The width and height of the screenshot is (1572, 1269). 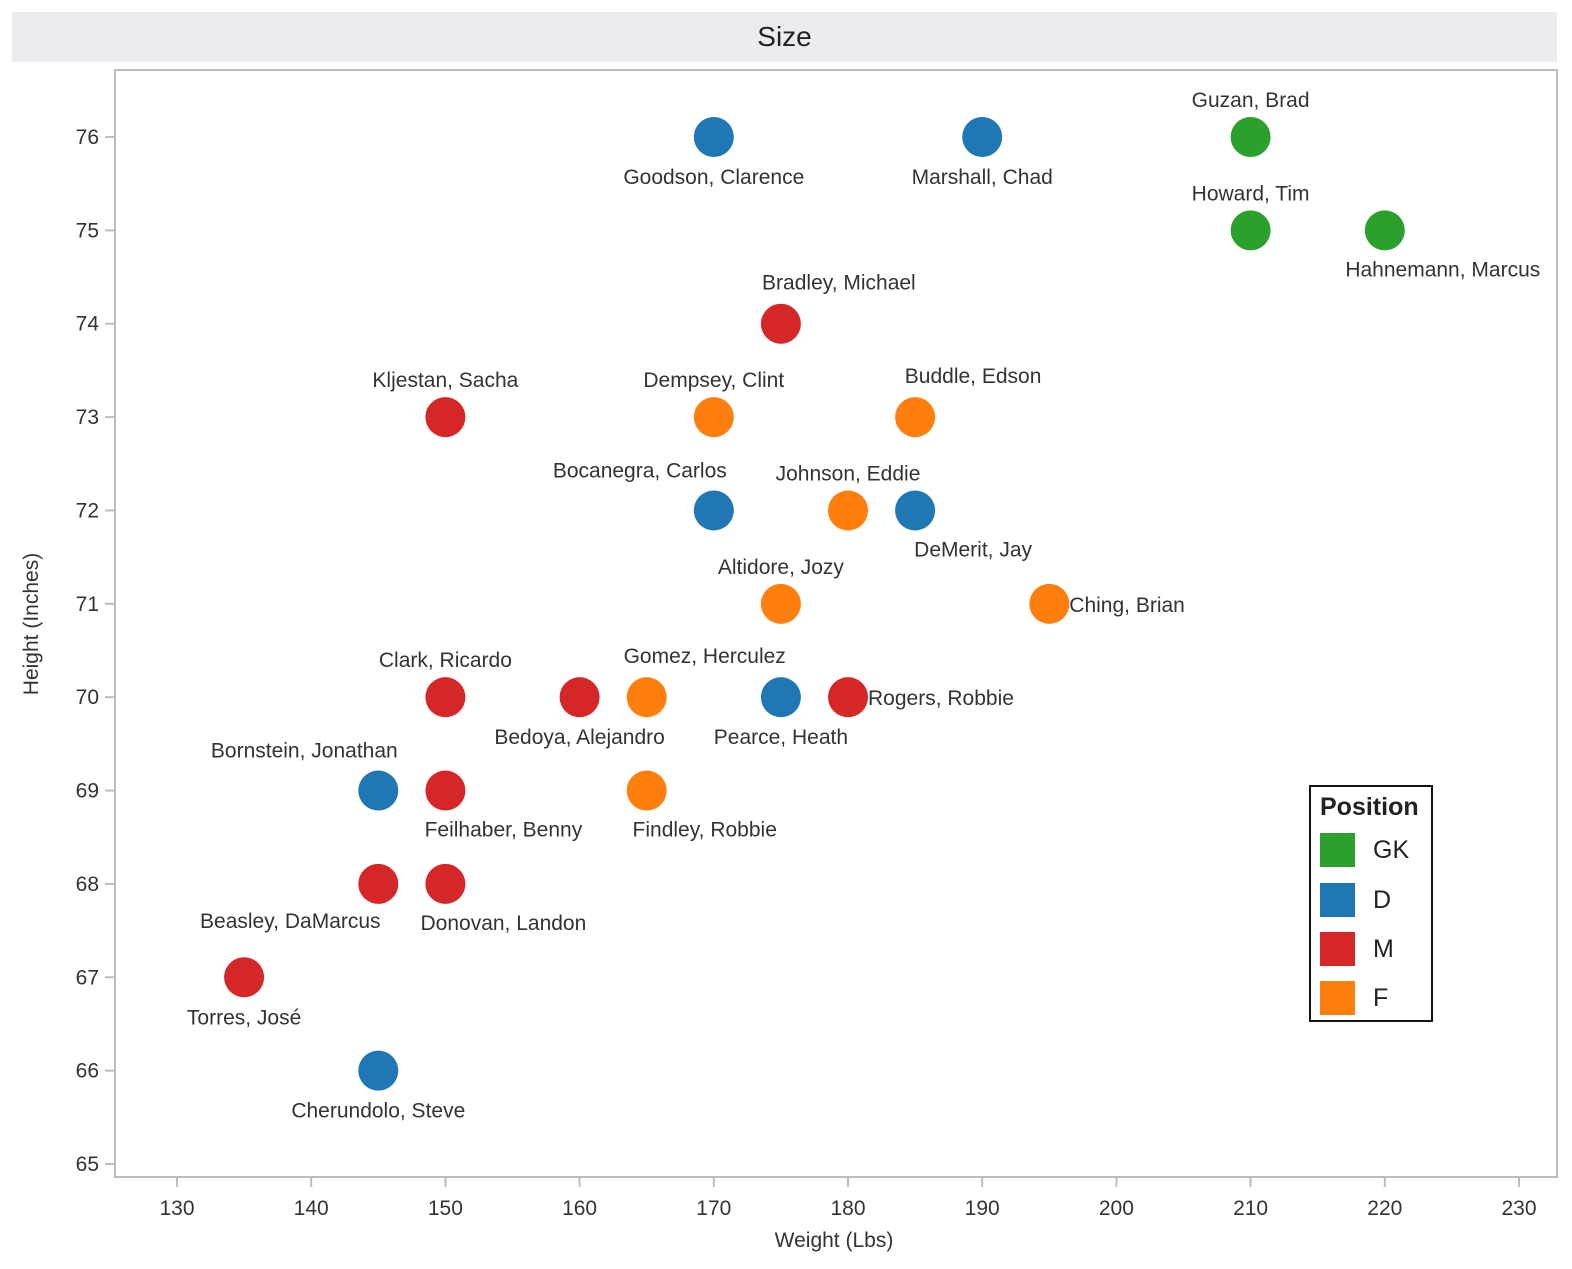 I want to click on point-label: Torres, José, so click(x=244, y=1017).